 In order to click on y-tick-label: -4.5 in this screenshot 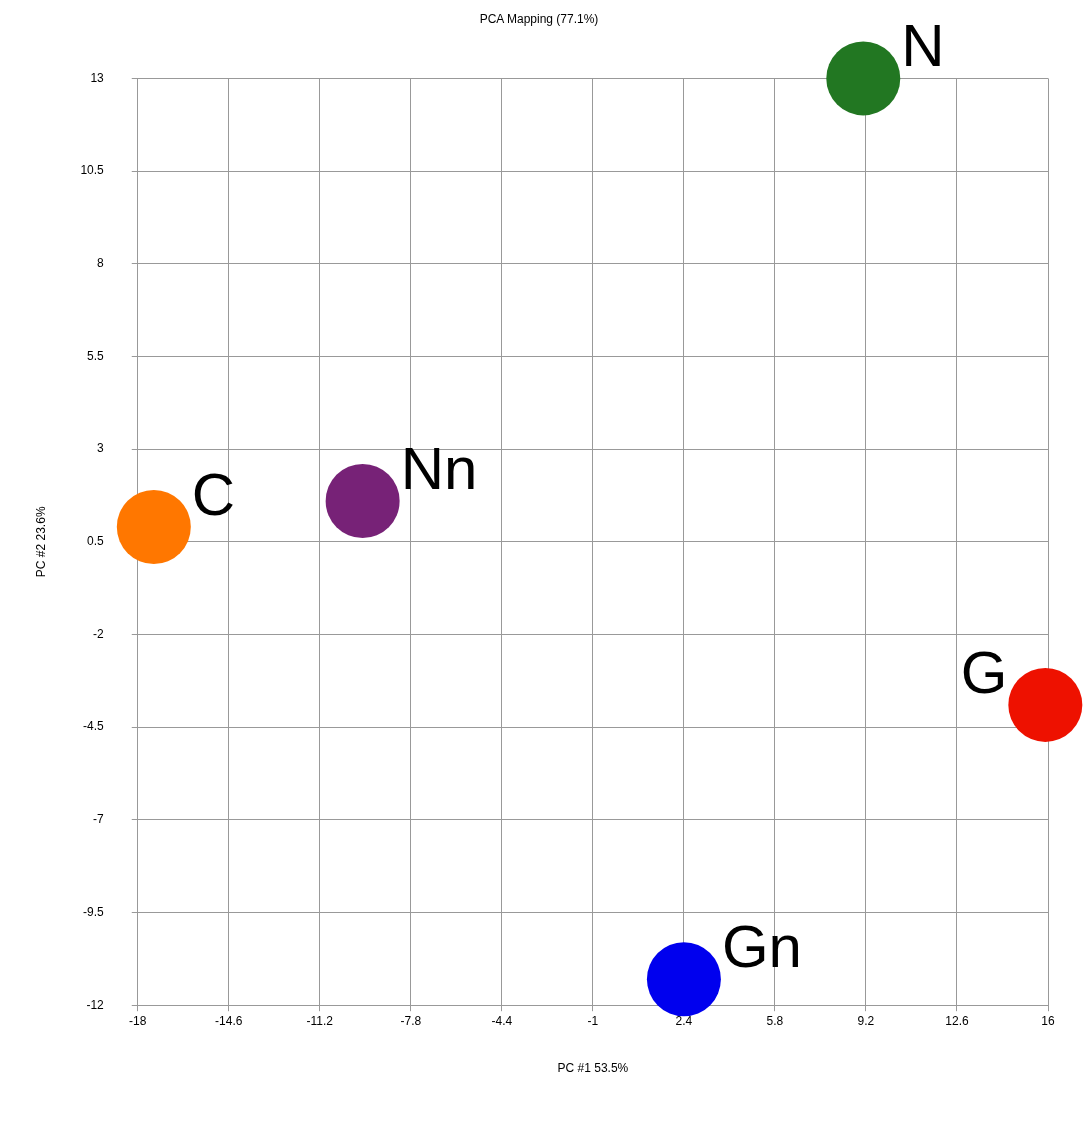, I will do `click(94, 726)`.